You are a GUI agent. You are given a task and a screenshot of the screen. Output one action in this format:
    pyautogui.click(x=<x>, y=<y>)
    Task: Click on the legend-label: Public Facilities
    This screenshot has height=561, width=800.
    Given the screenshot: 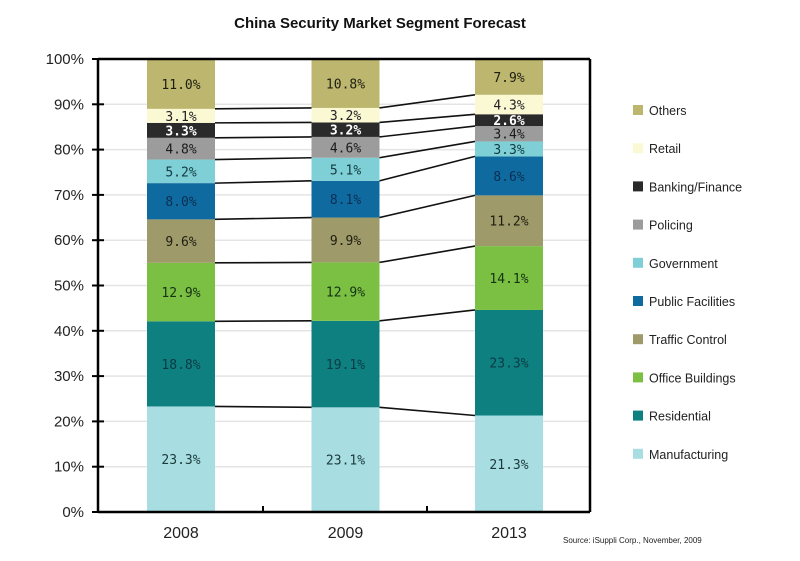 What is the action you would take?
    pyautogui.click(x=692, y=302)
    